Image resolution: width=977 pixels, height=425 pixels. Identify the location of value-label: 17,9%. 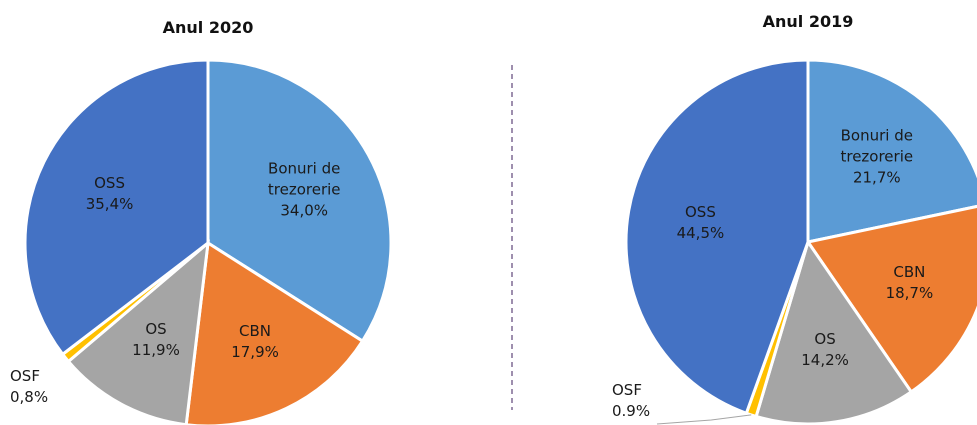
(255, 352).